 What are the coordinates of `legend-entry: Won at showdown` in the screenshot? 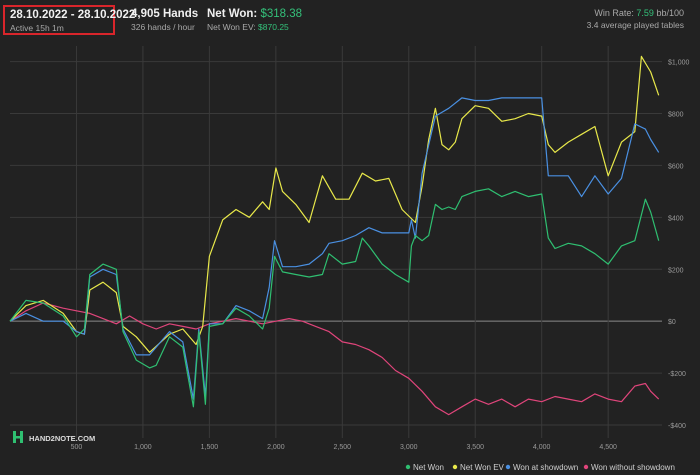 It's located at (545, 467).